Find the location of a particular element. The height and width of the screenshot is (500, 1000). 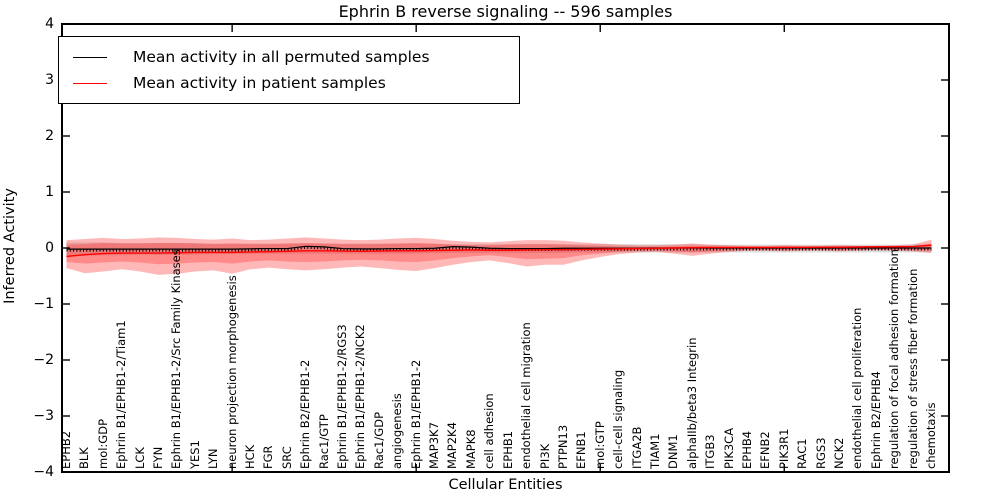

x-tick-label: PIK3R1 is located at coordinates (783, 449).